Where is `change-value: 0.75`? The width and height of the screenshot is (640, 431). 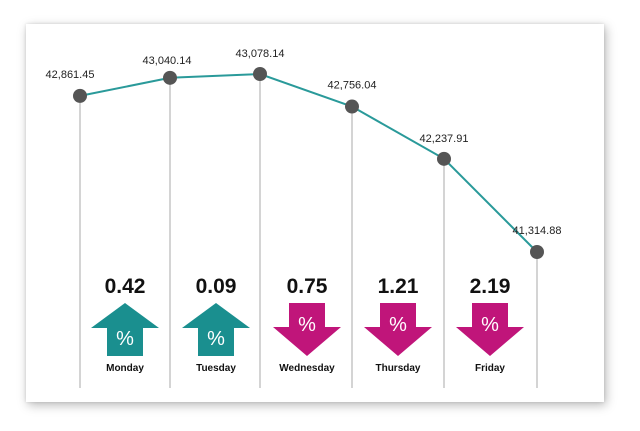 change-value: 0.75 is located at coordinates (307, 286).